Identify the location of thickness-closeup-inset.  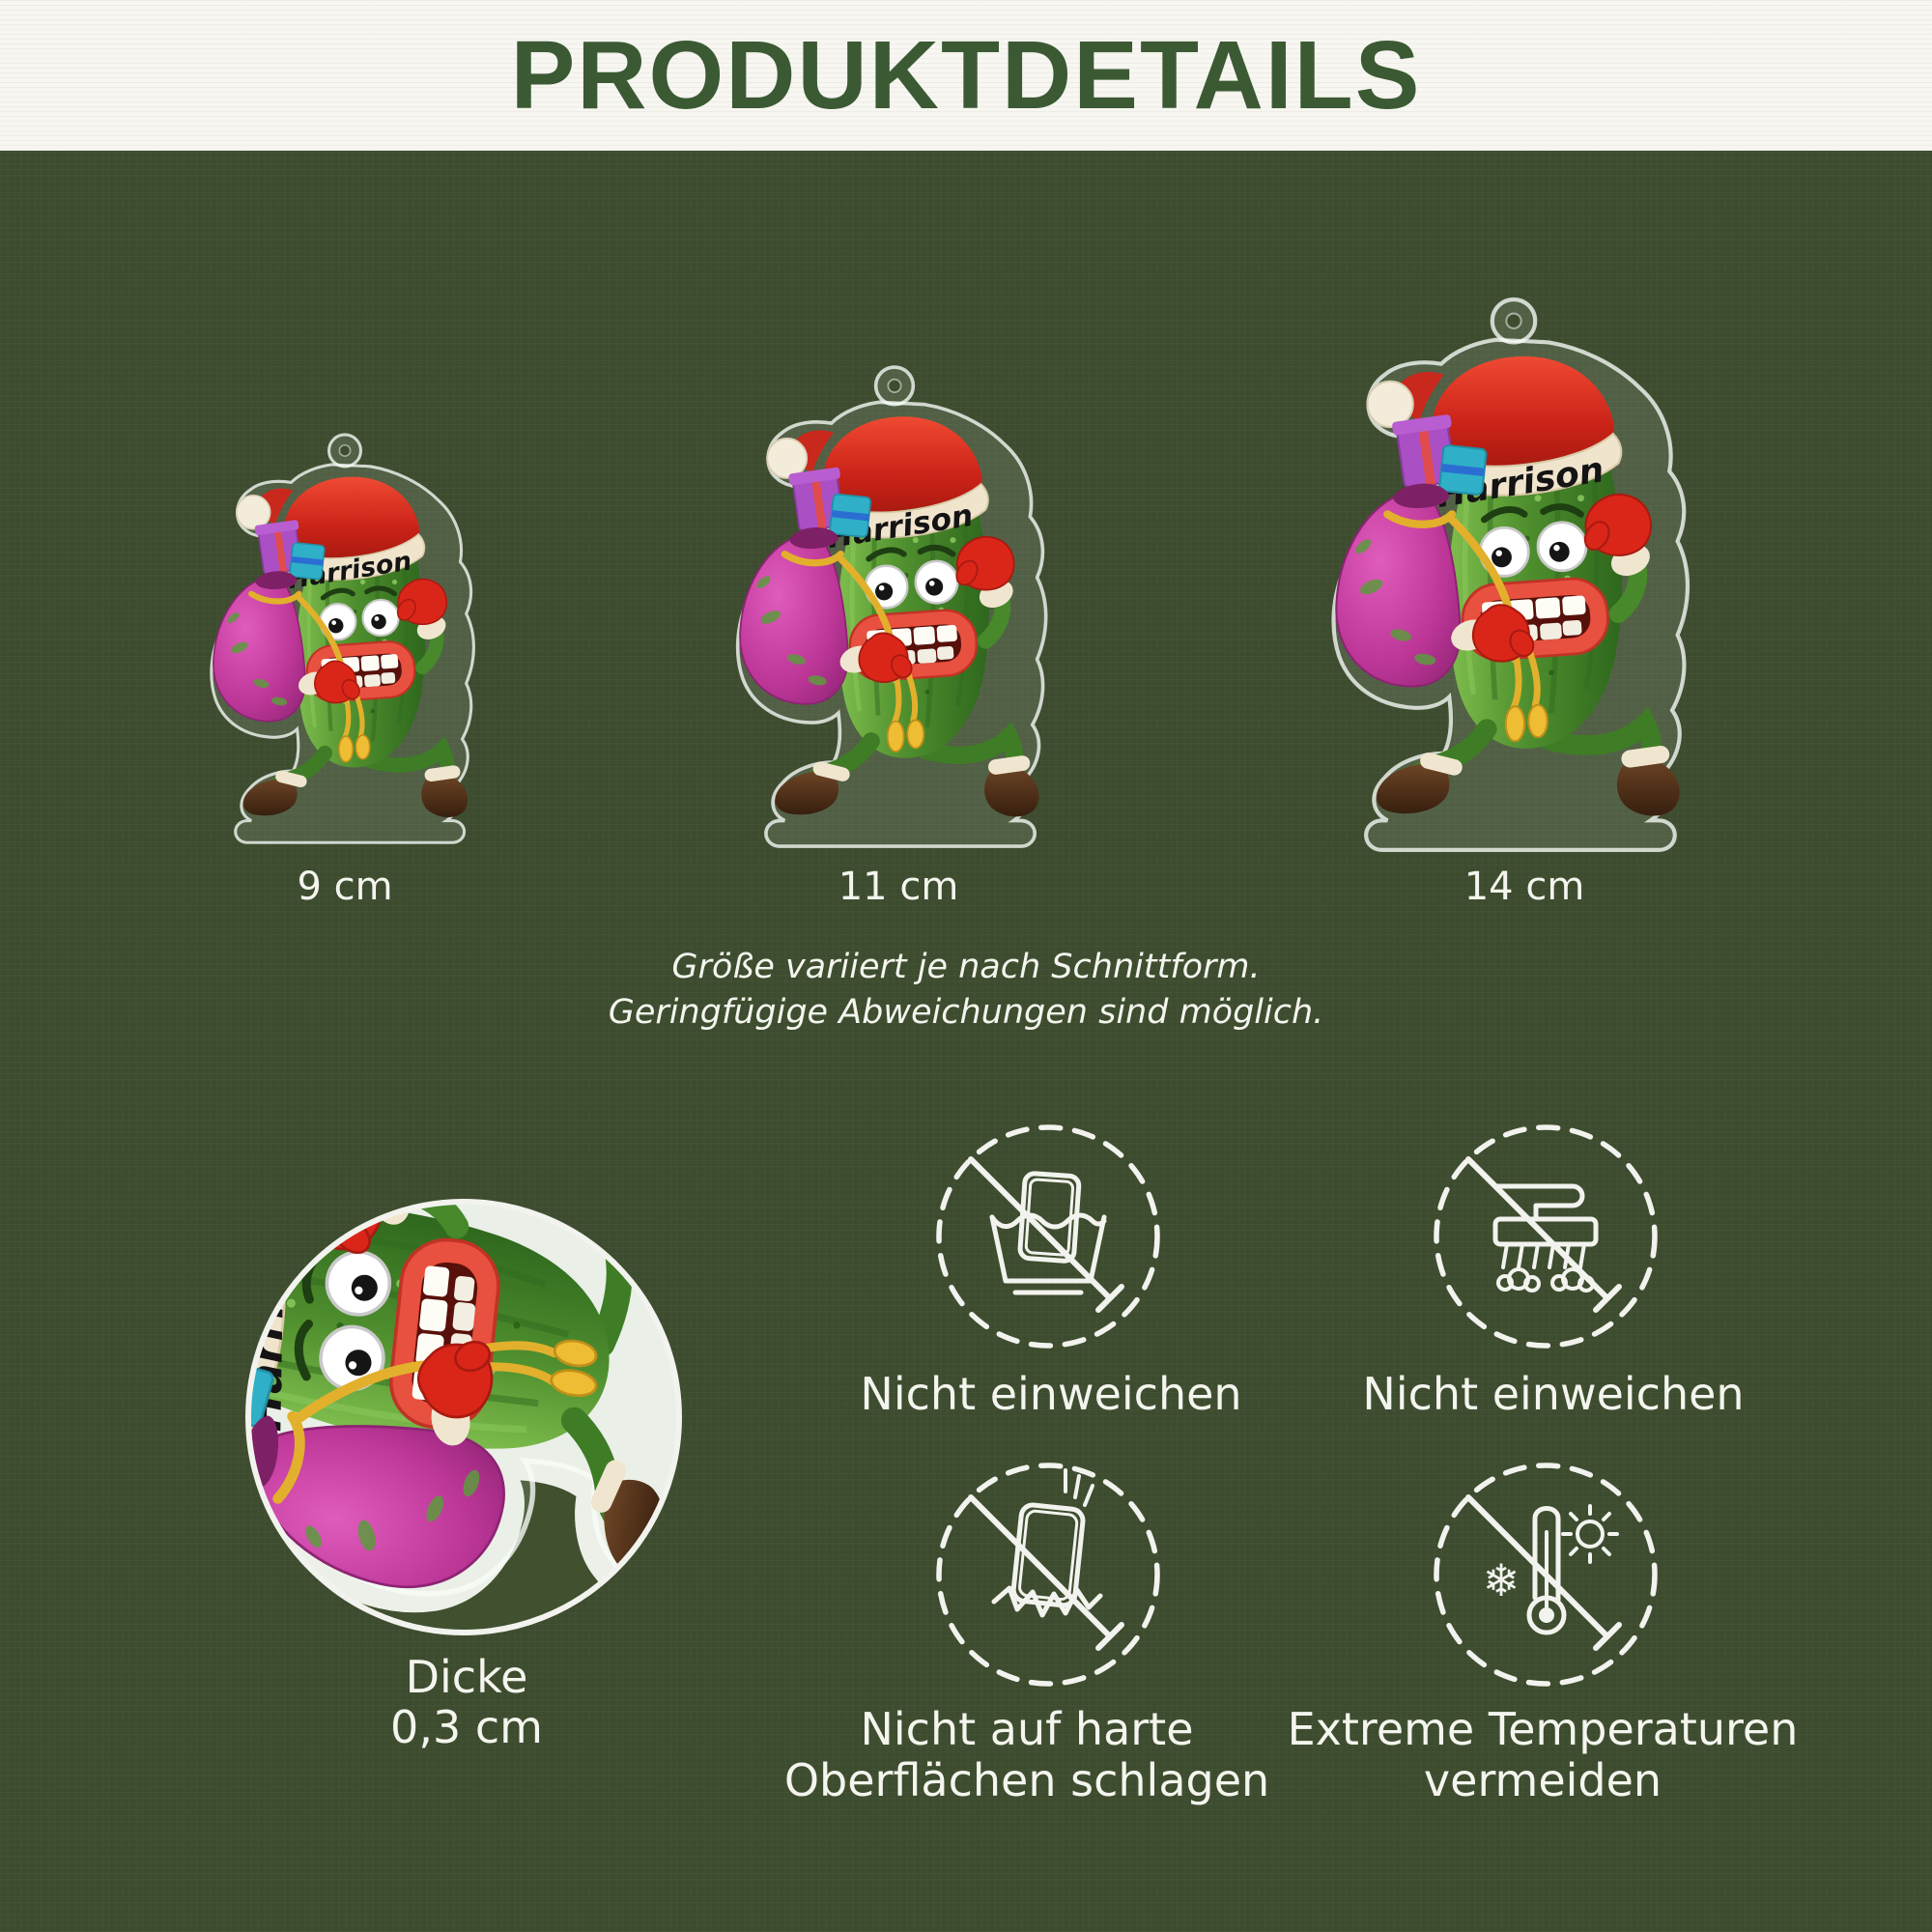
(463, 1417).